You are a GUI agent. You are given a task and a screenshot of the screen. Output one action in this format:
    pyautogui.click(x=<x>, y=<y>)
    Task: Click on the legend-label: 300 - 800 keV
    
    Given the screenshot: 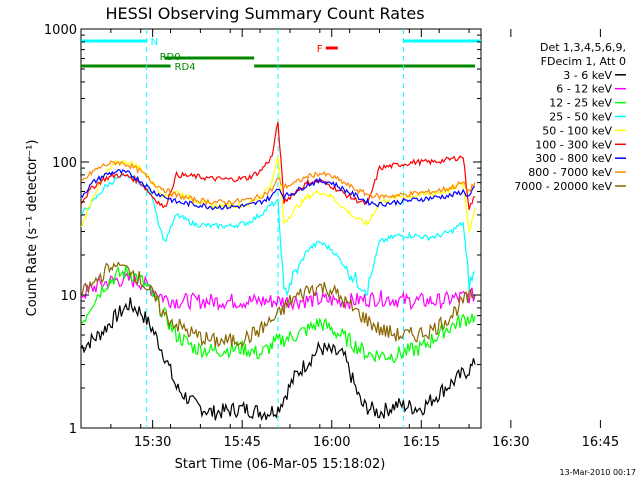 What is the action you would take?
    pyautogui.click(x=573, y=158)
    